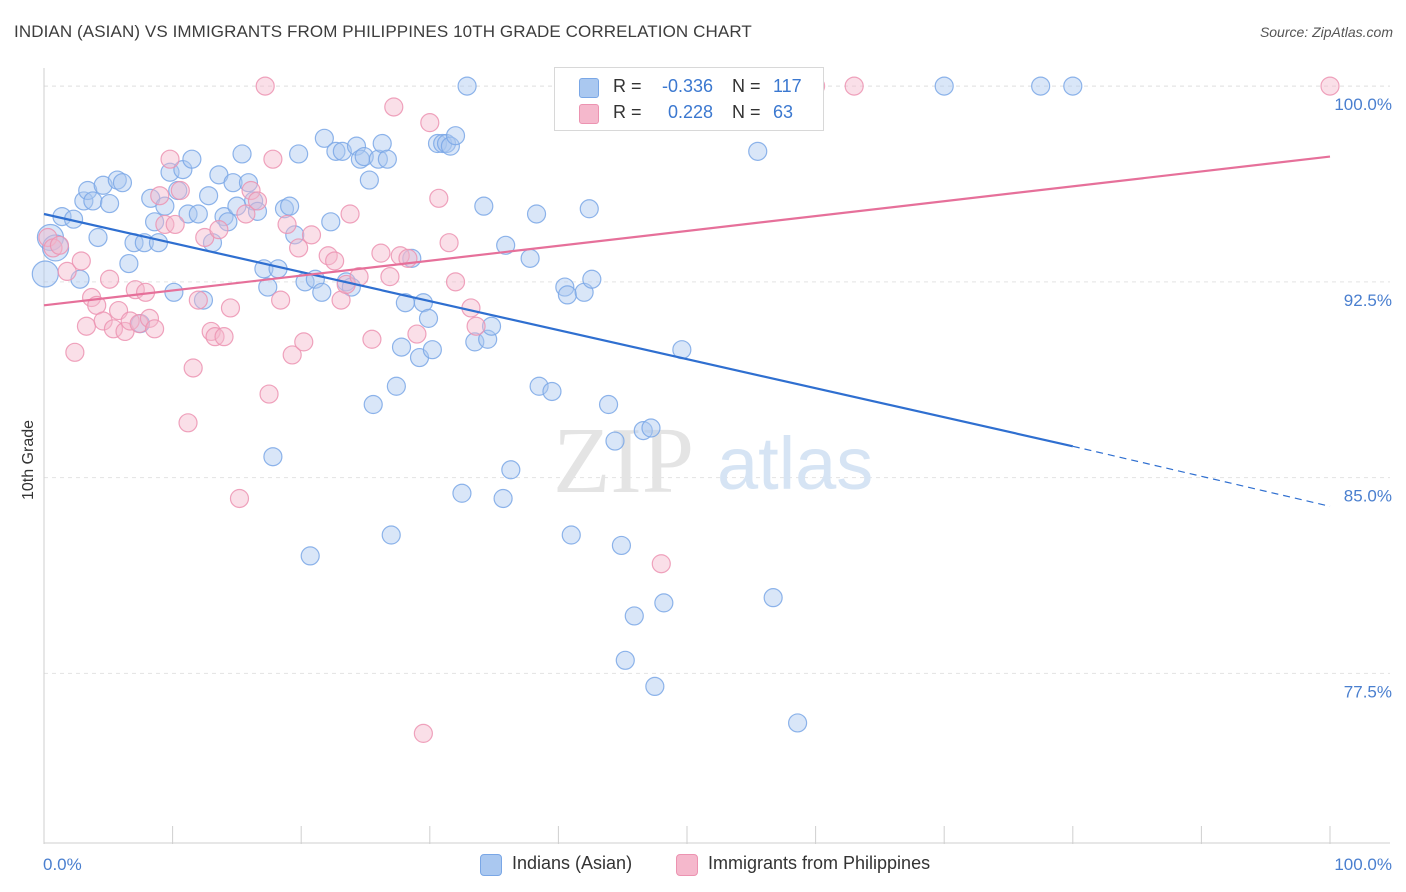  I want to click on legend-n-value: 63, so click(783, 112).